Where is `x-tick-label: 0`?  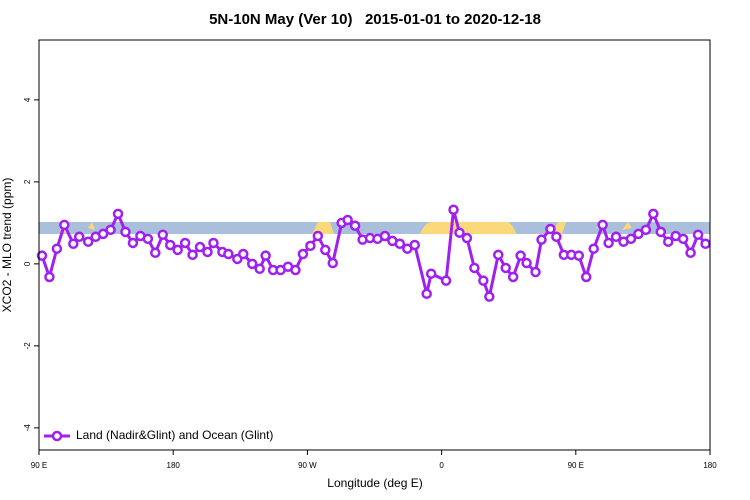 x-tick-label: 0 is located at coordinates (441, 465).